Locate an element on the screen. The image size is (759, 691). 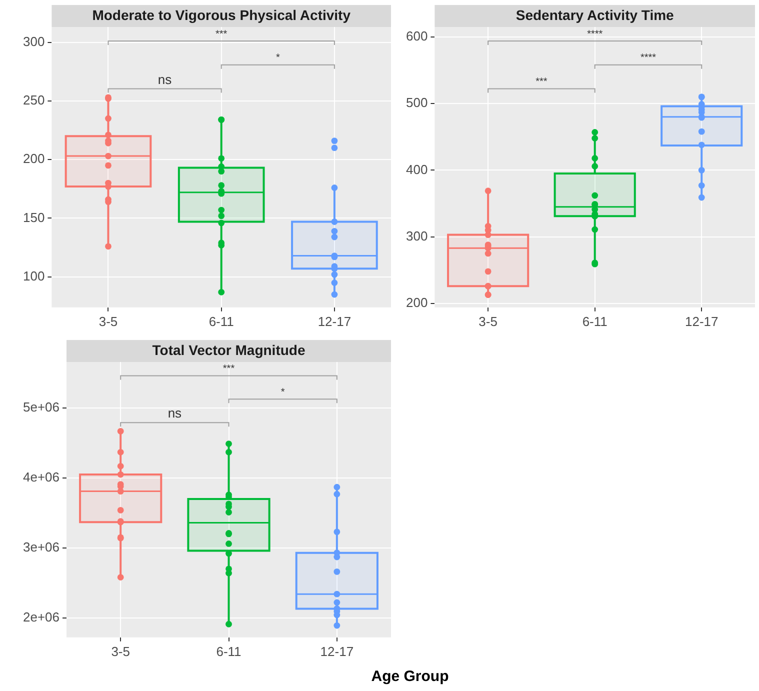
chart-title: Total Vector Magnitude is located at coordinates (229, 350).